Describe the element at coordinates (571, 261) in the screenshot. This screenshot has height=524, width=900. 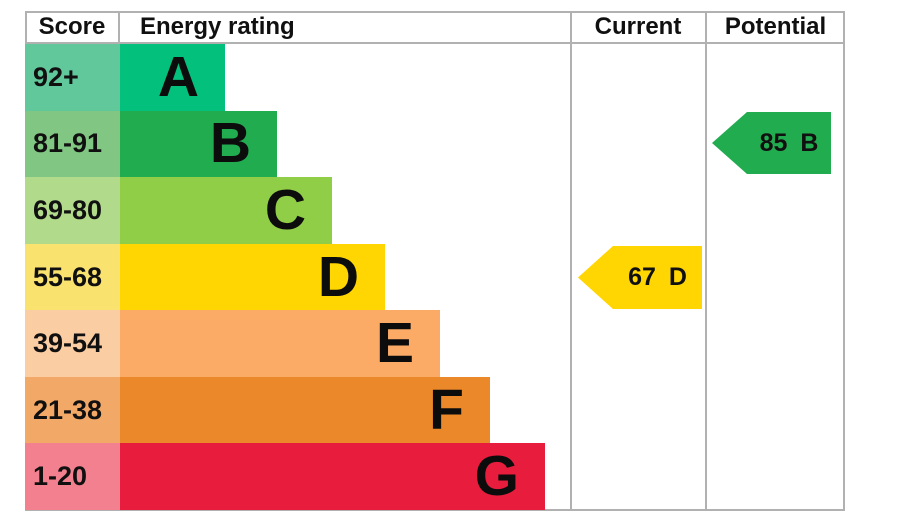
I see `grid-line-current-divider` at that location.